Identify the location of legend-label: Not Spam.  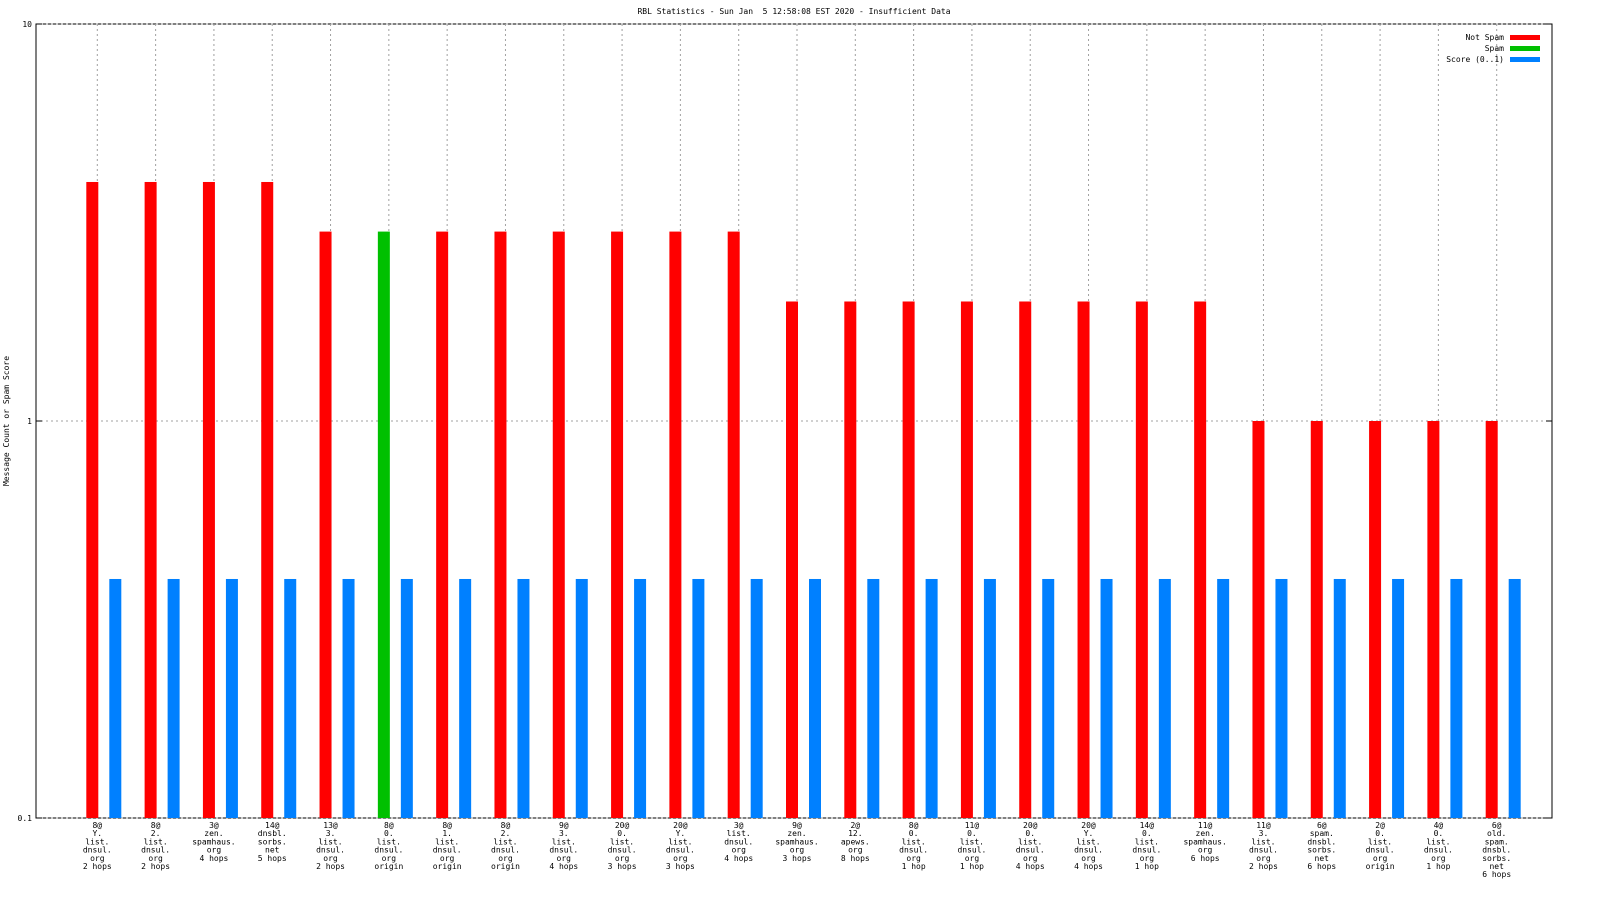
(1484, 37).